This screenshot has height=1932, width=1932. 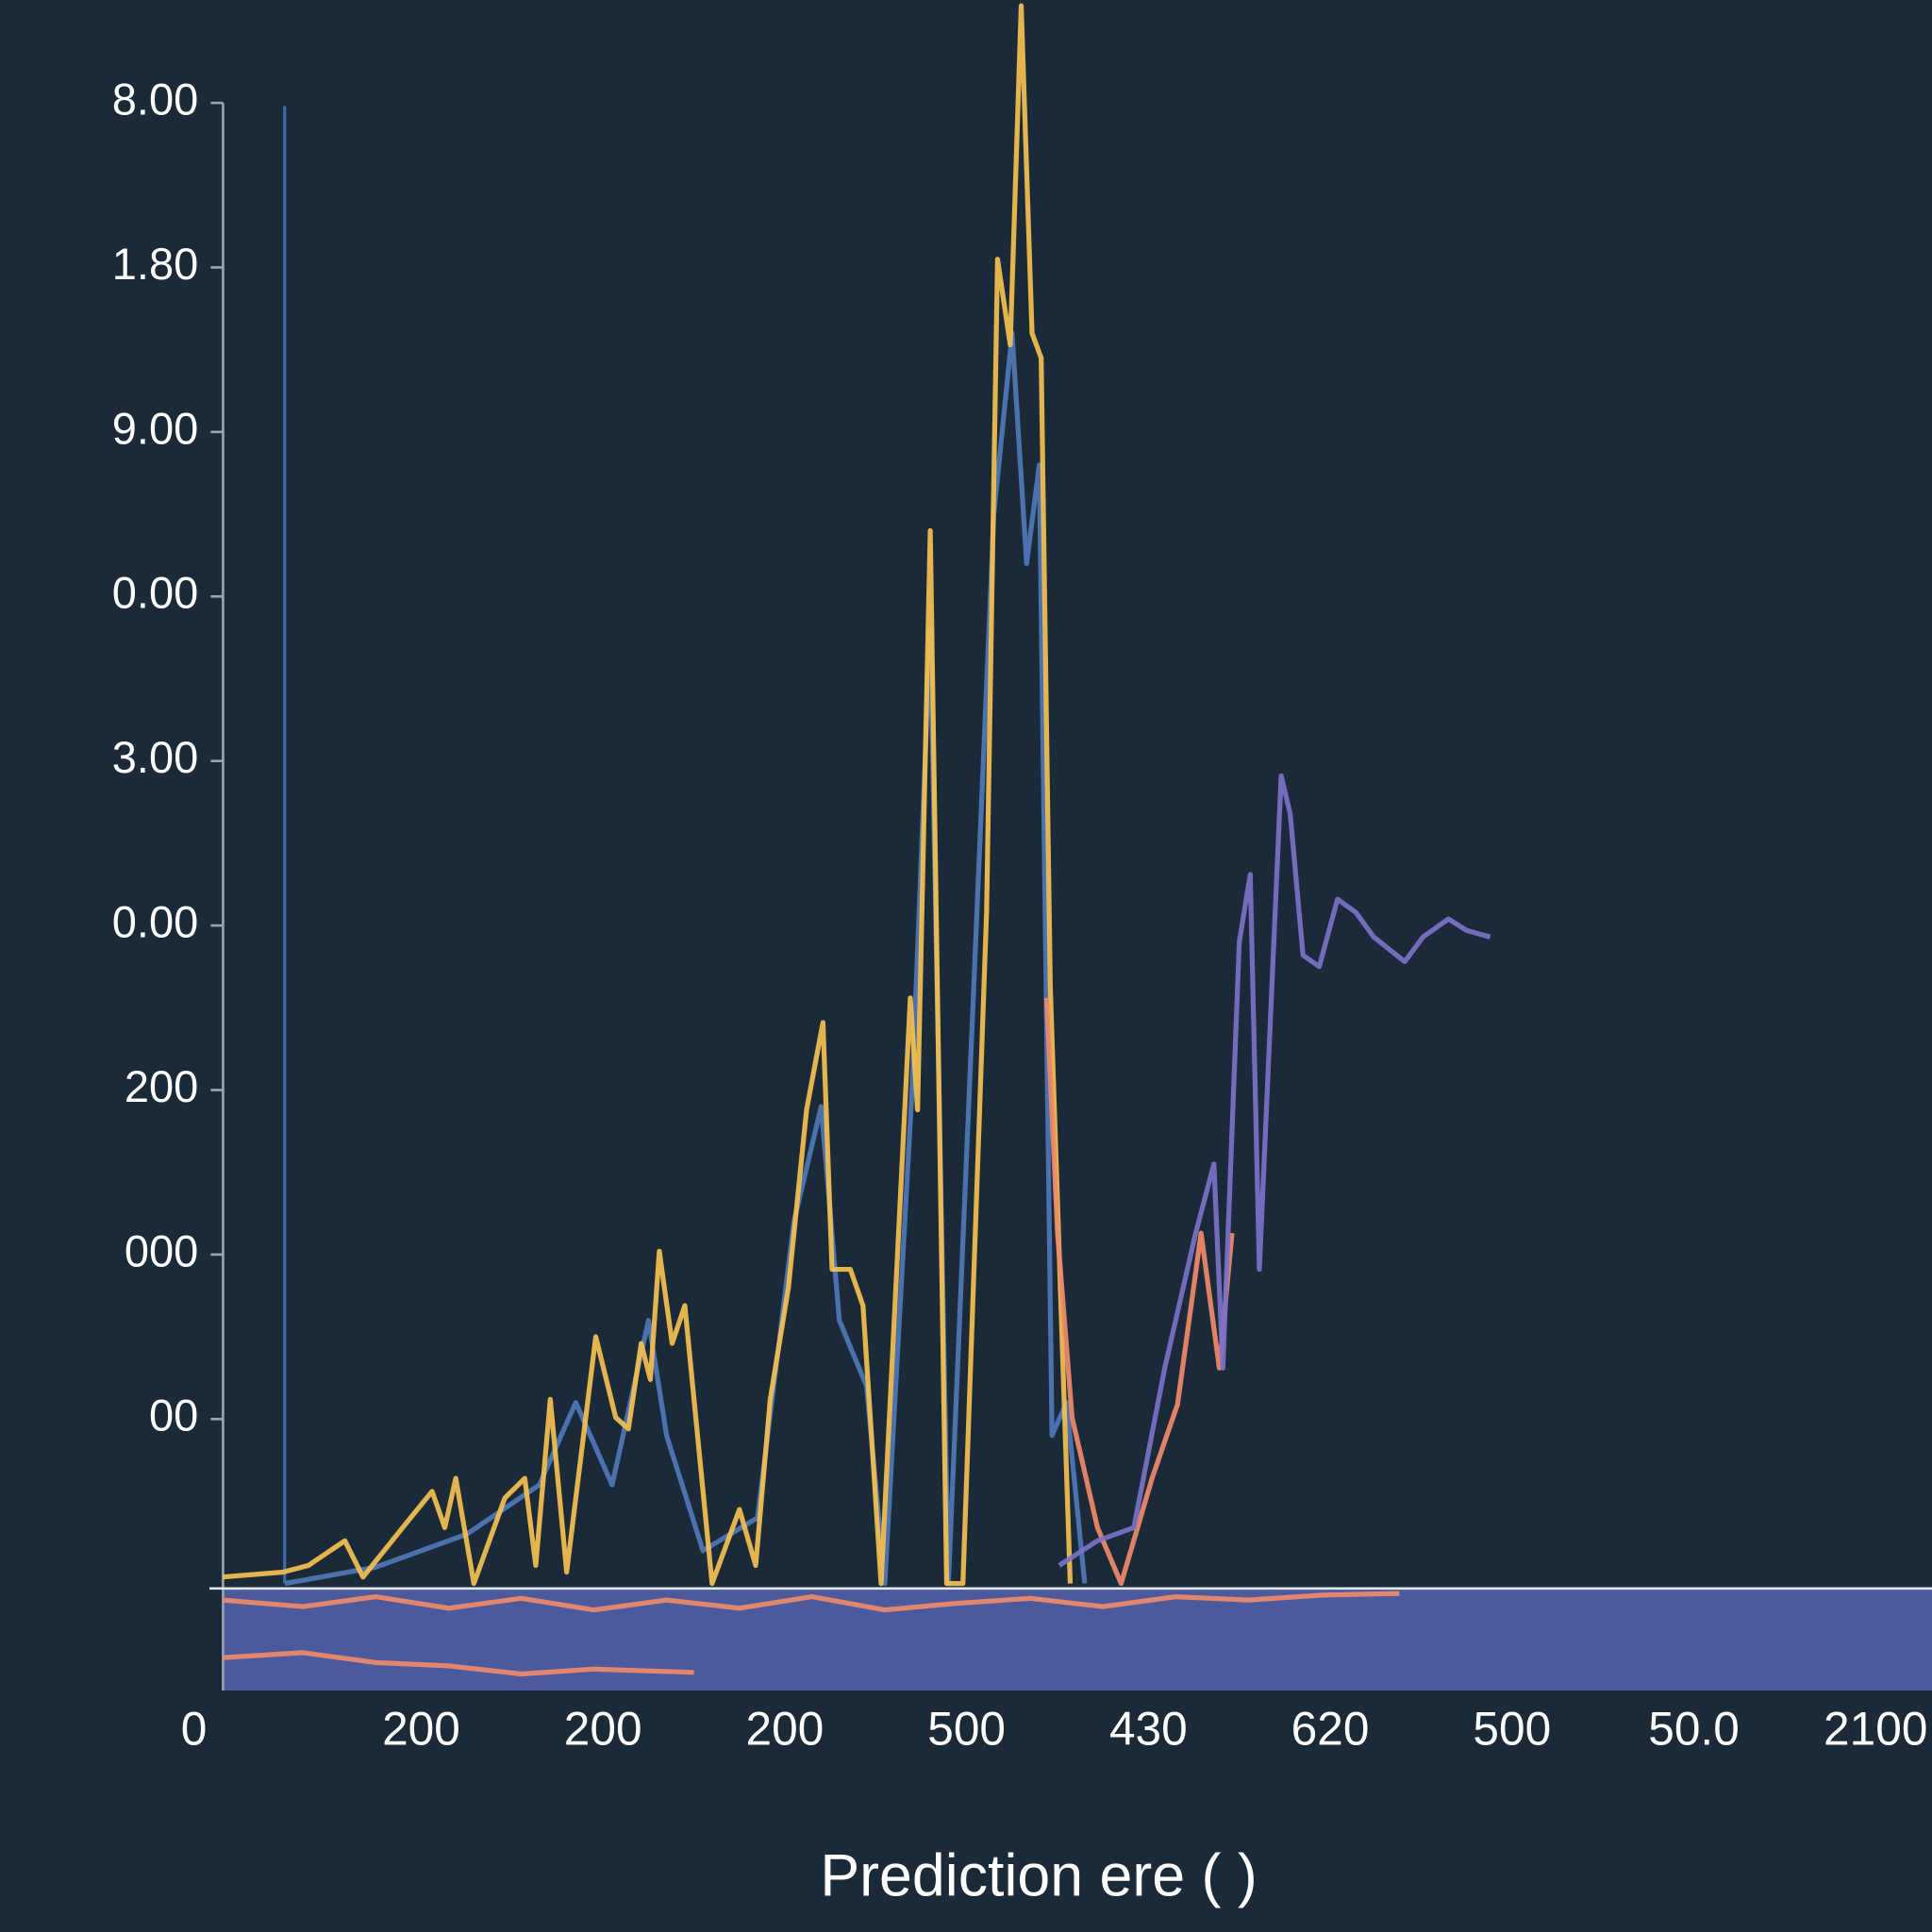 What do you see at coordinates (156, 264) in the screenshot?
I see `y-tick-label: 1.80` at bounding box center [156, 264].